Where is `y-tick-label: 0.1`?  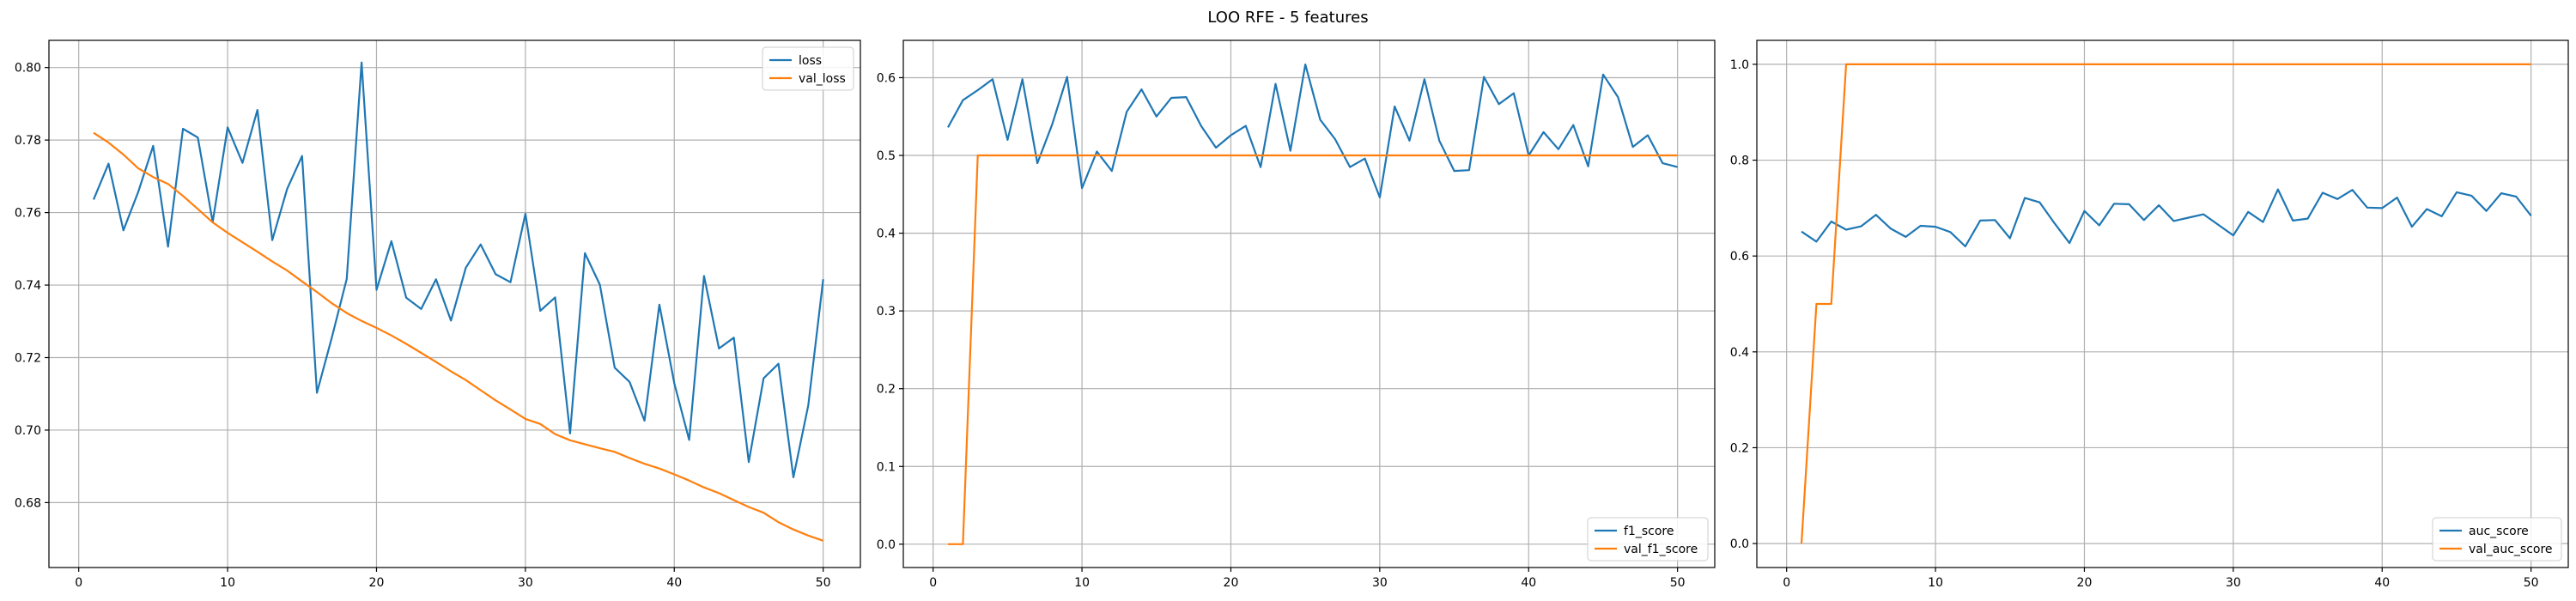
y-tick-label: 0.1 is located at coordinates (886, 467).